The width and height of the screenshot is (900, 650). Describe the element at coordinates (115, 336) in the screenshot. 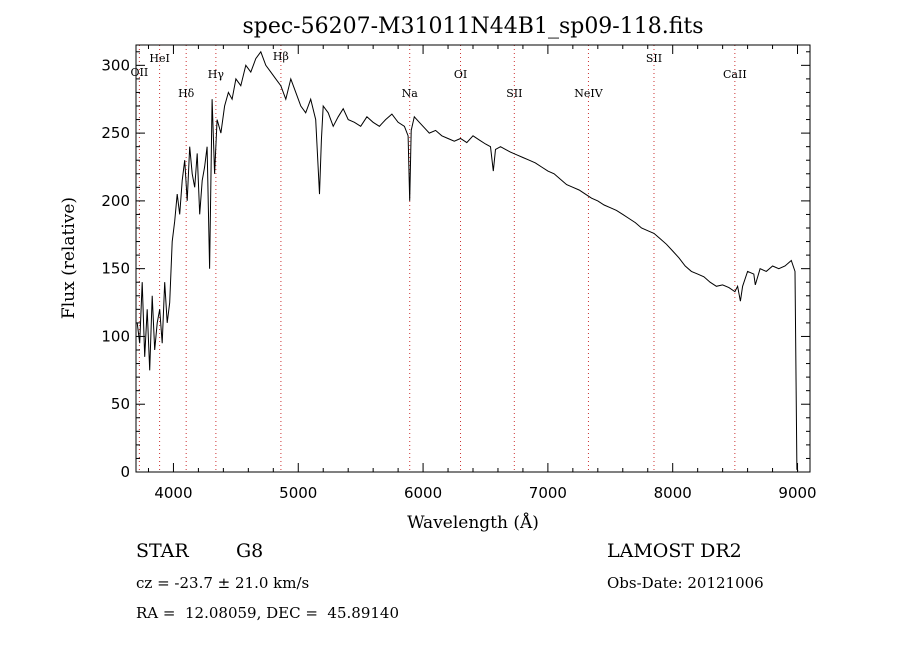

I see `y-tick-label: 100` at that location.